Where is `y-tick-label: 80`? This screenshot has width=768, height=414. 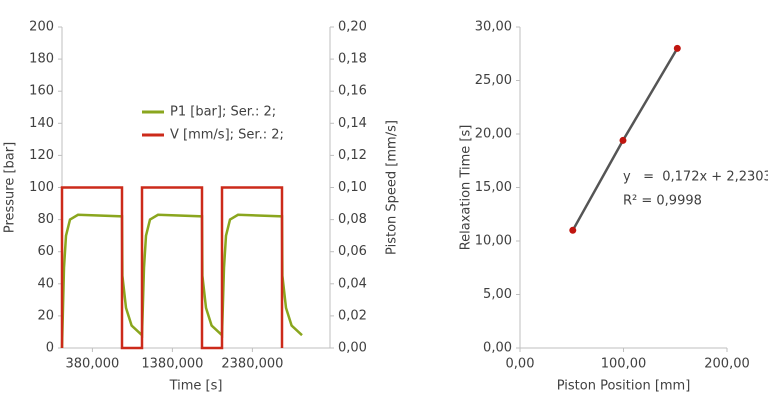 y-tick-label: 80 is located at coordinates (45, 219).